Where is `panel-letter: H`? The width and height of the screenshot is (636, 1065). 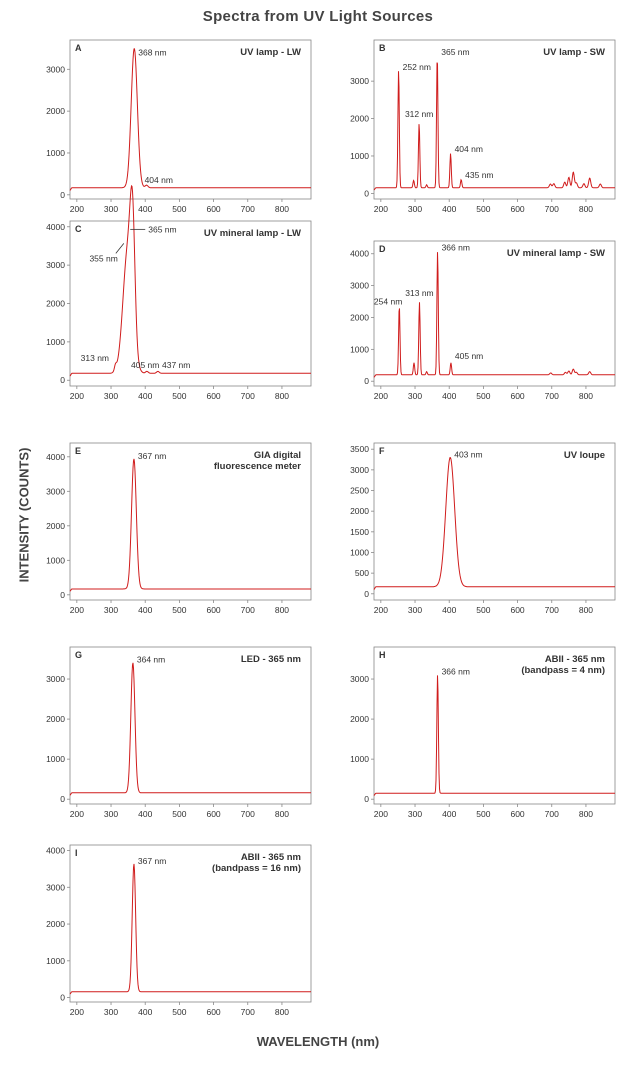 panel-letter: H is located at coordinates (382, 655).